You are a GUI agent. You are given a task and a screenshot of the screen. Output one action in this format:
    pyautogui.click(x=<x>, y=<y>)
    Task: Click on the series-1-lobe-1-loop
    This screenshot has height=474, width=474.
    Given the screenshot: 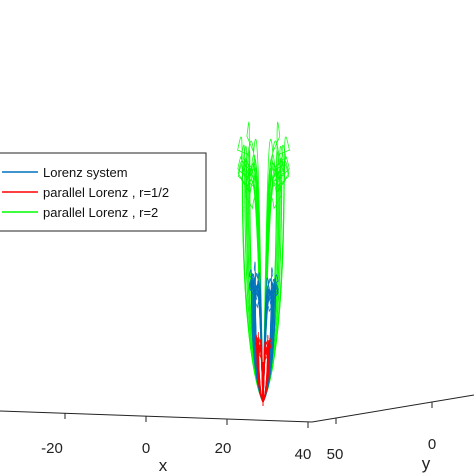 What is the action you would take?
    pyautogui.click(x=266, y=374)
    